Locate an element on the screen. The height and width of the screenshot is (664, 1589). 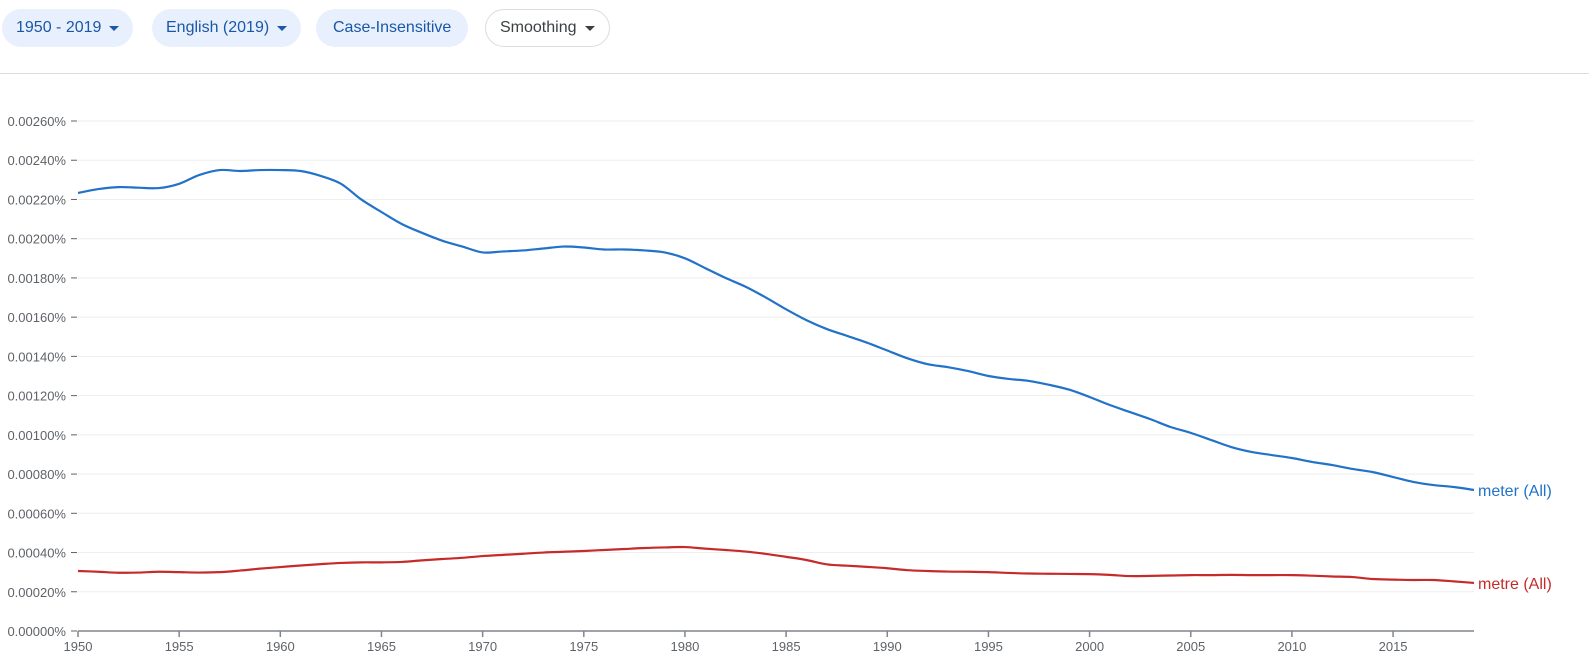
series-label-meter: meter (All) is located at coordinates (1515, 491).